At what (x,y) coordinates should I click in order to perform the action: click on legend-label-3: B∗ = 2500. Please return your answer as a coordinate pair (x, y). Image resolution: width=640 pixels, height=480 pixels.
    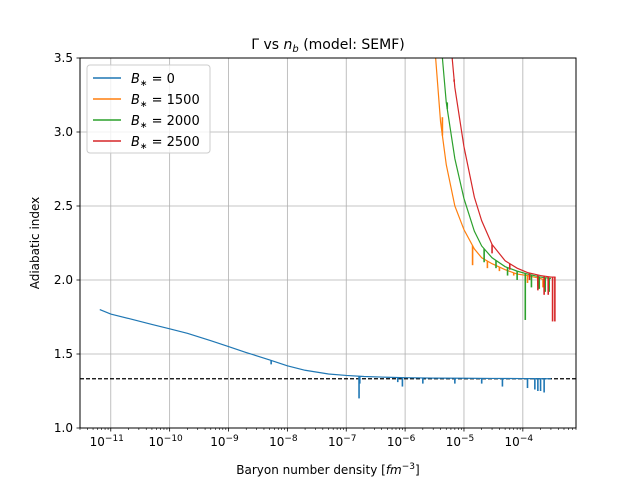
    Looking at the image, I should click on (165, 143).